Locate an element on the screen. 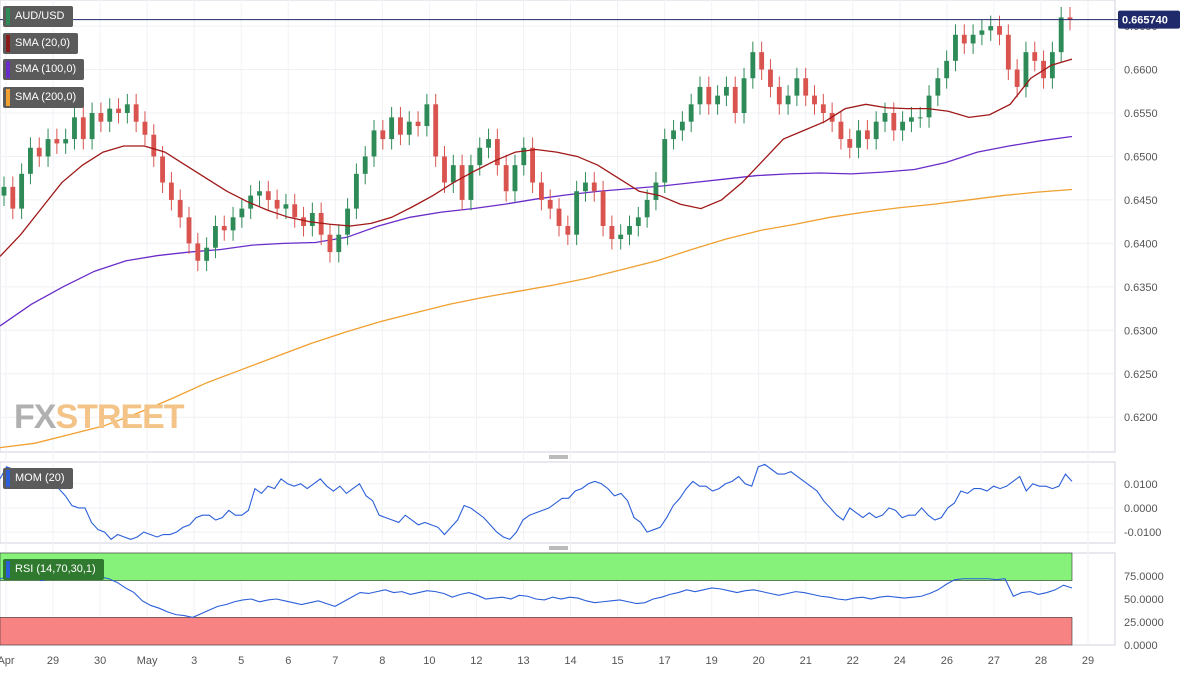 The image size is (1188, 678). watermark-street: STREET is located at coordinates (119, 417).